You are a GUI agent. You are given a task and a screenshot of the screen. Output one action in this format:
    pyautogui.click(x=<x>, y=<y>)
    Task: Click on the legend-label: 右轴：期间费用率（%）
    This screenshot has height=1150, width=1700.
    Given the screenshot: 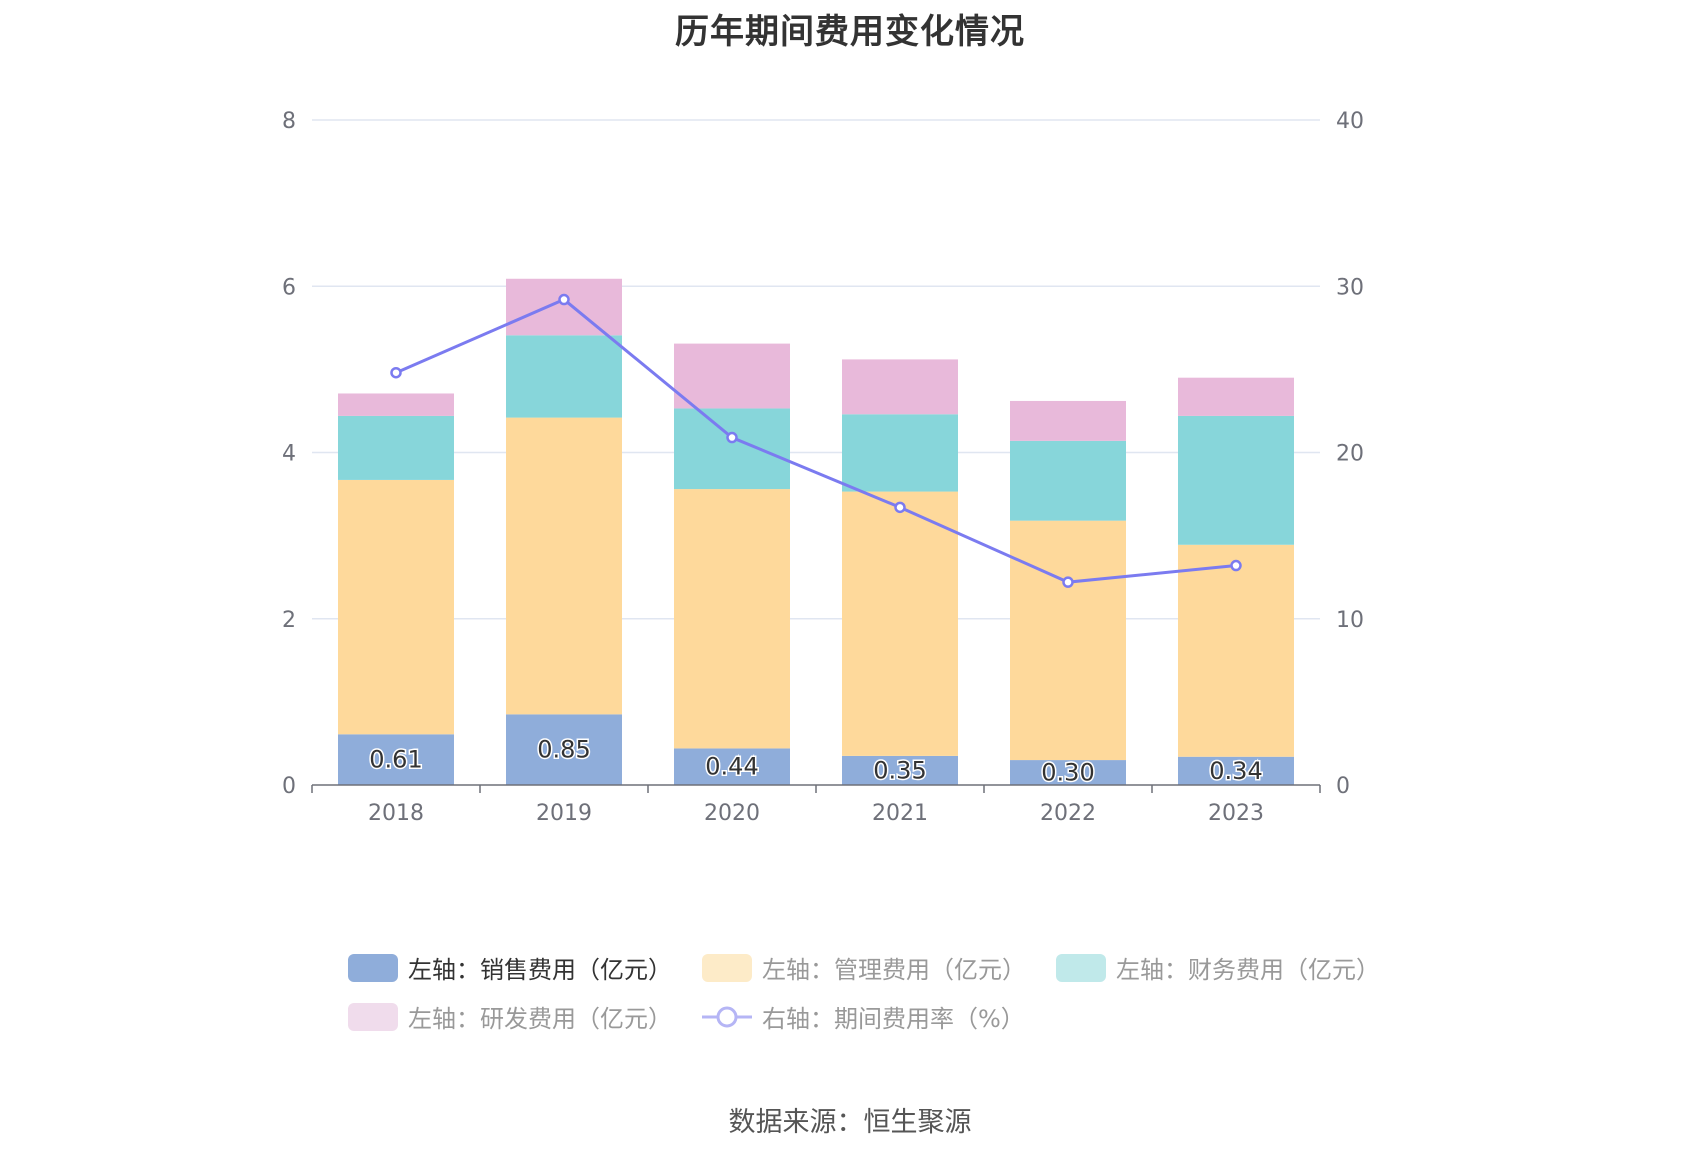 What is the action you would take?
    pyautogui.click(x=893, y=1019)
    